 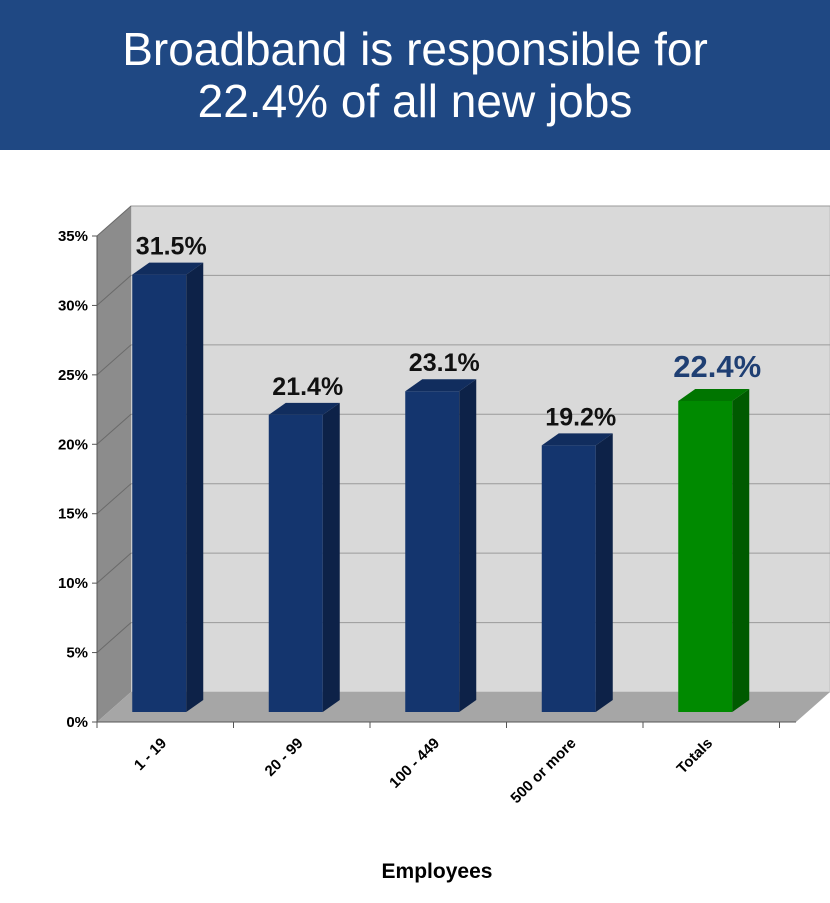 What do you see at coordinates (695, 756) in the screenshot?
I see `x-tick-label: Totals` at bounding box center [695, 756].